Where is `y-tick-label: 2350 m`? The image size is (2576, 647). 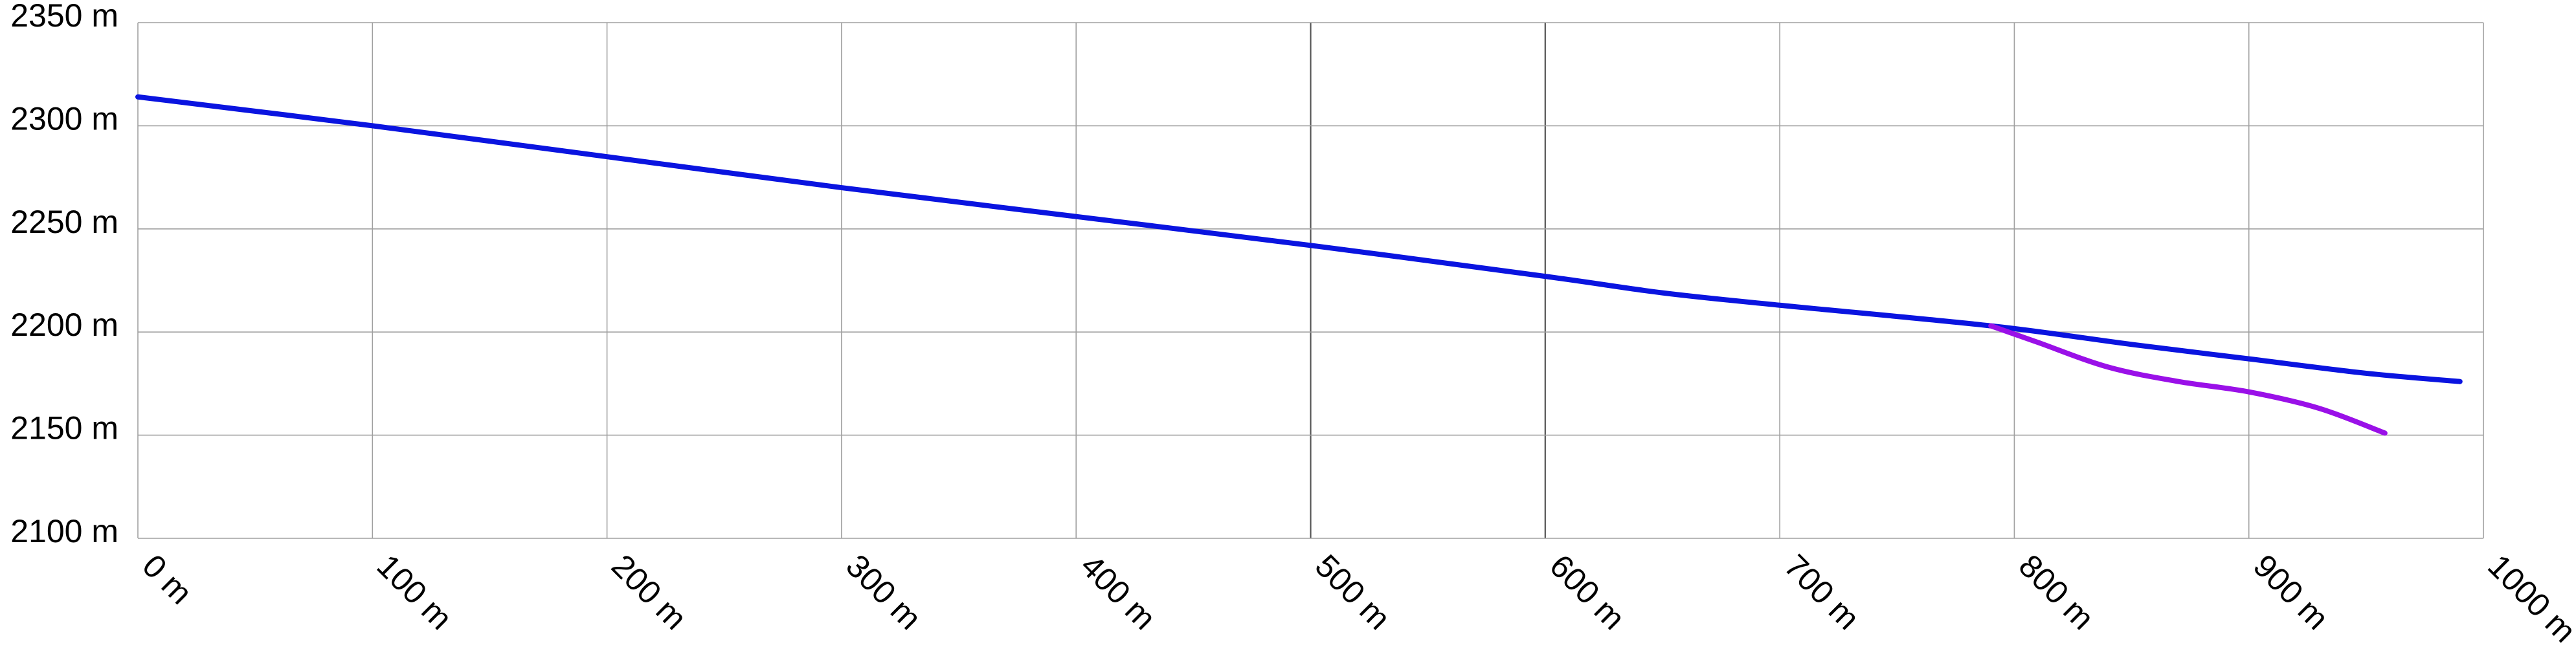
y-tick-label: 2350 m is located at coordinates (64, 17).